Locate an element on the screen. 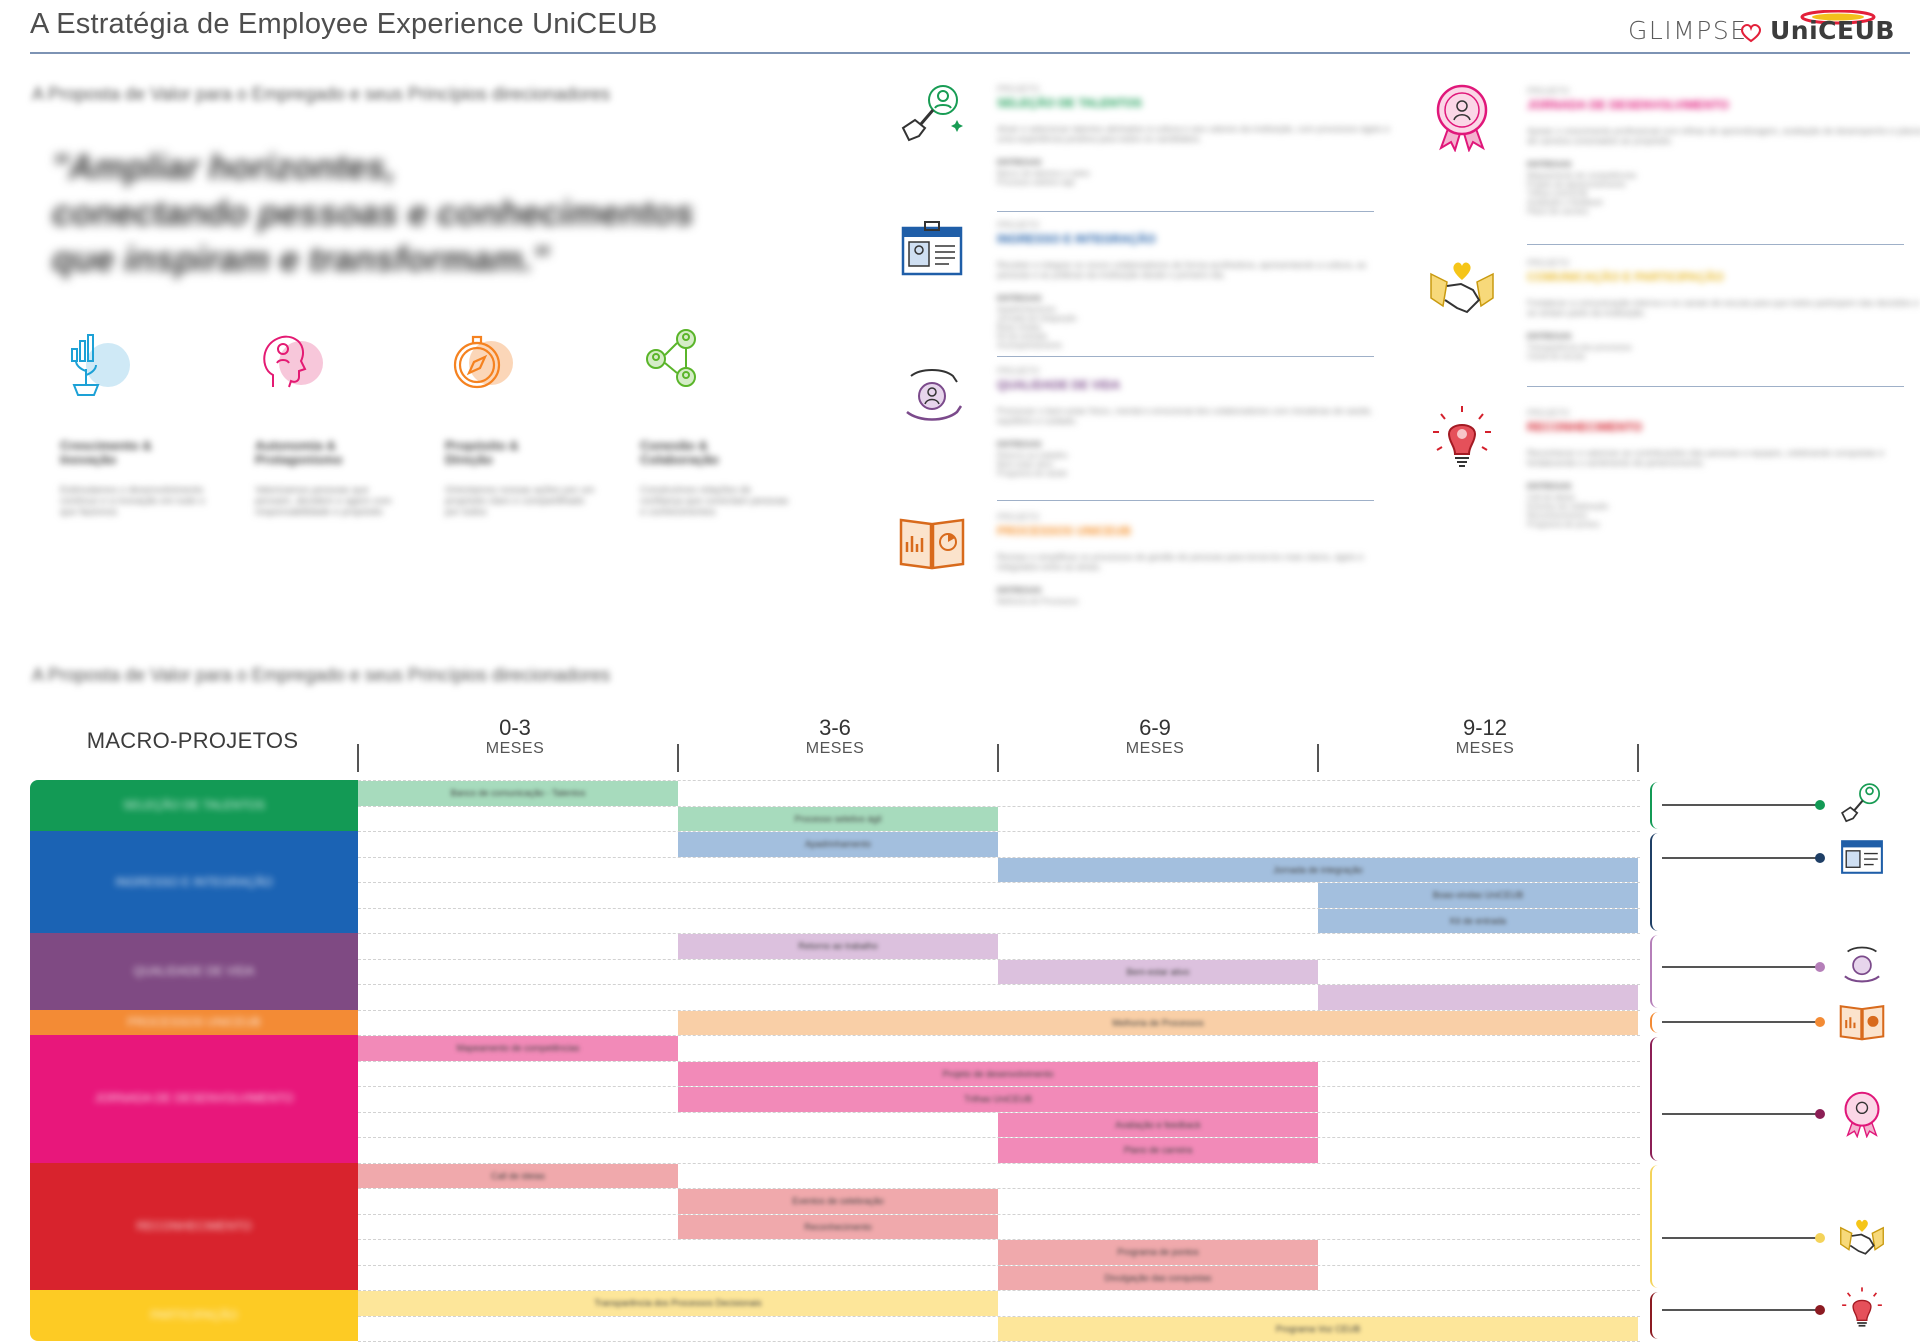 The width and height of the screenshot is (1920, 1342). deliverable-item: Canal de escuta is located at coordinates (1556, 356).